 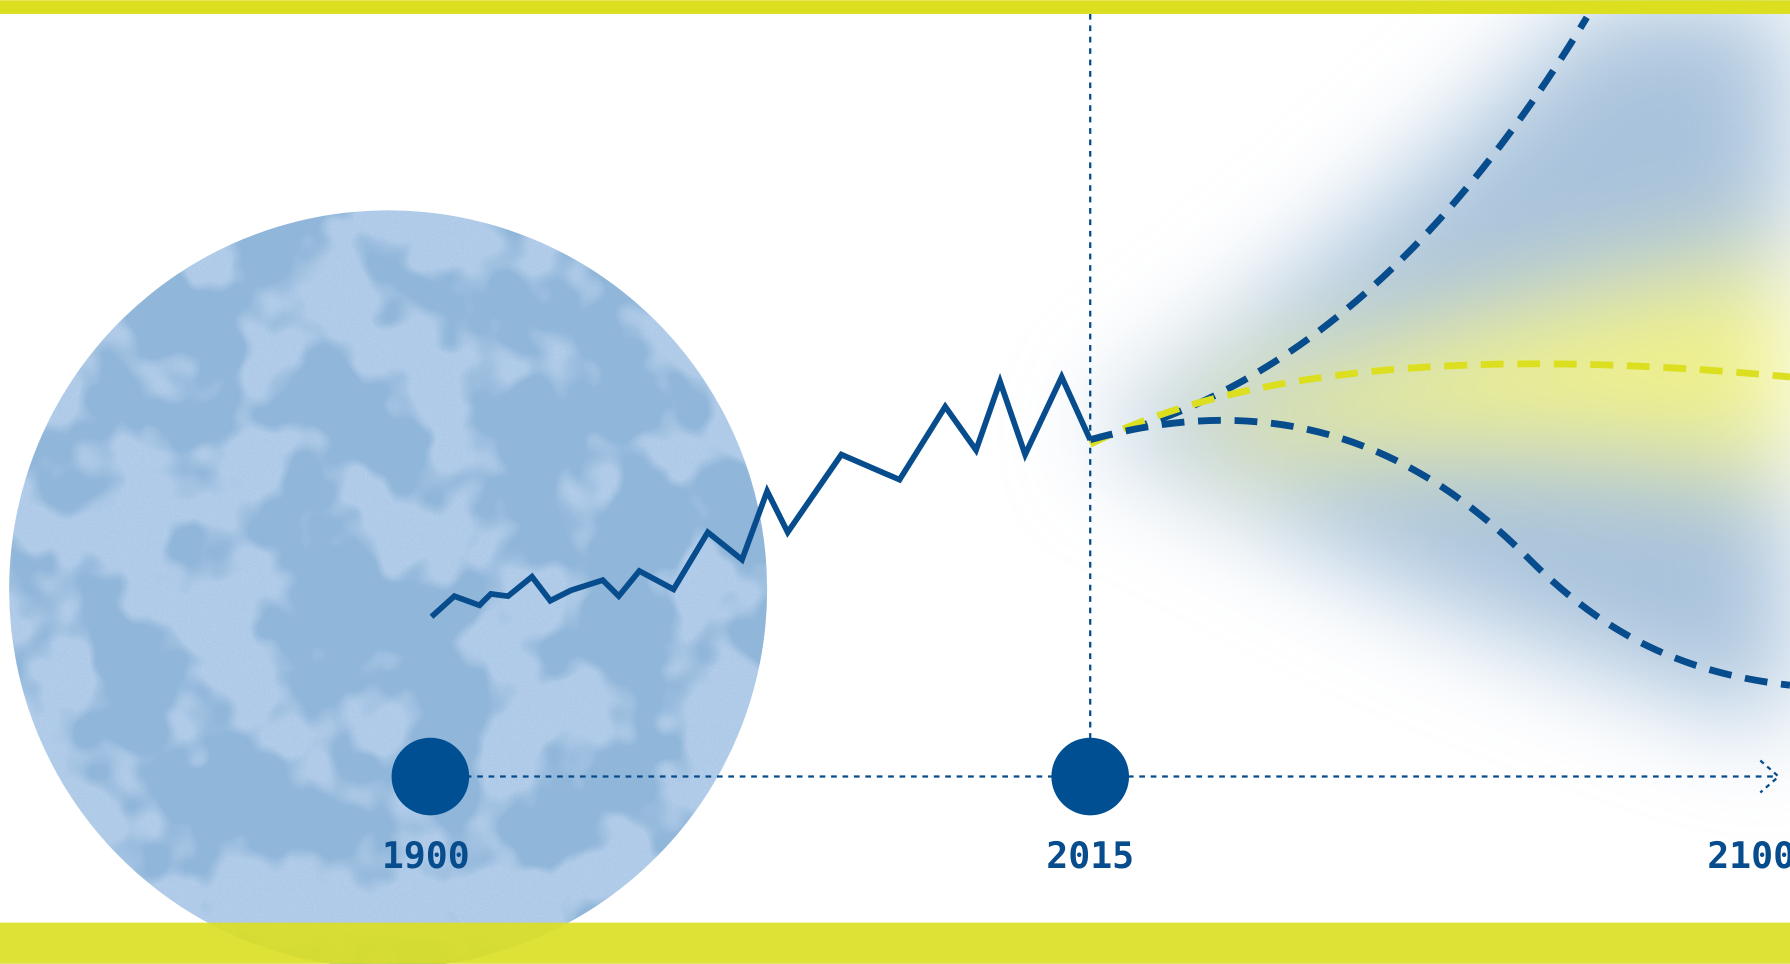 What do you see at coordinates (1439, 552) in the screenshot?
I see `low-scenario` at bounding box center [1439, 552].